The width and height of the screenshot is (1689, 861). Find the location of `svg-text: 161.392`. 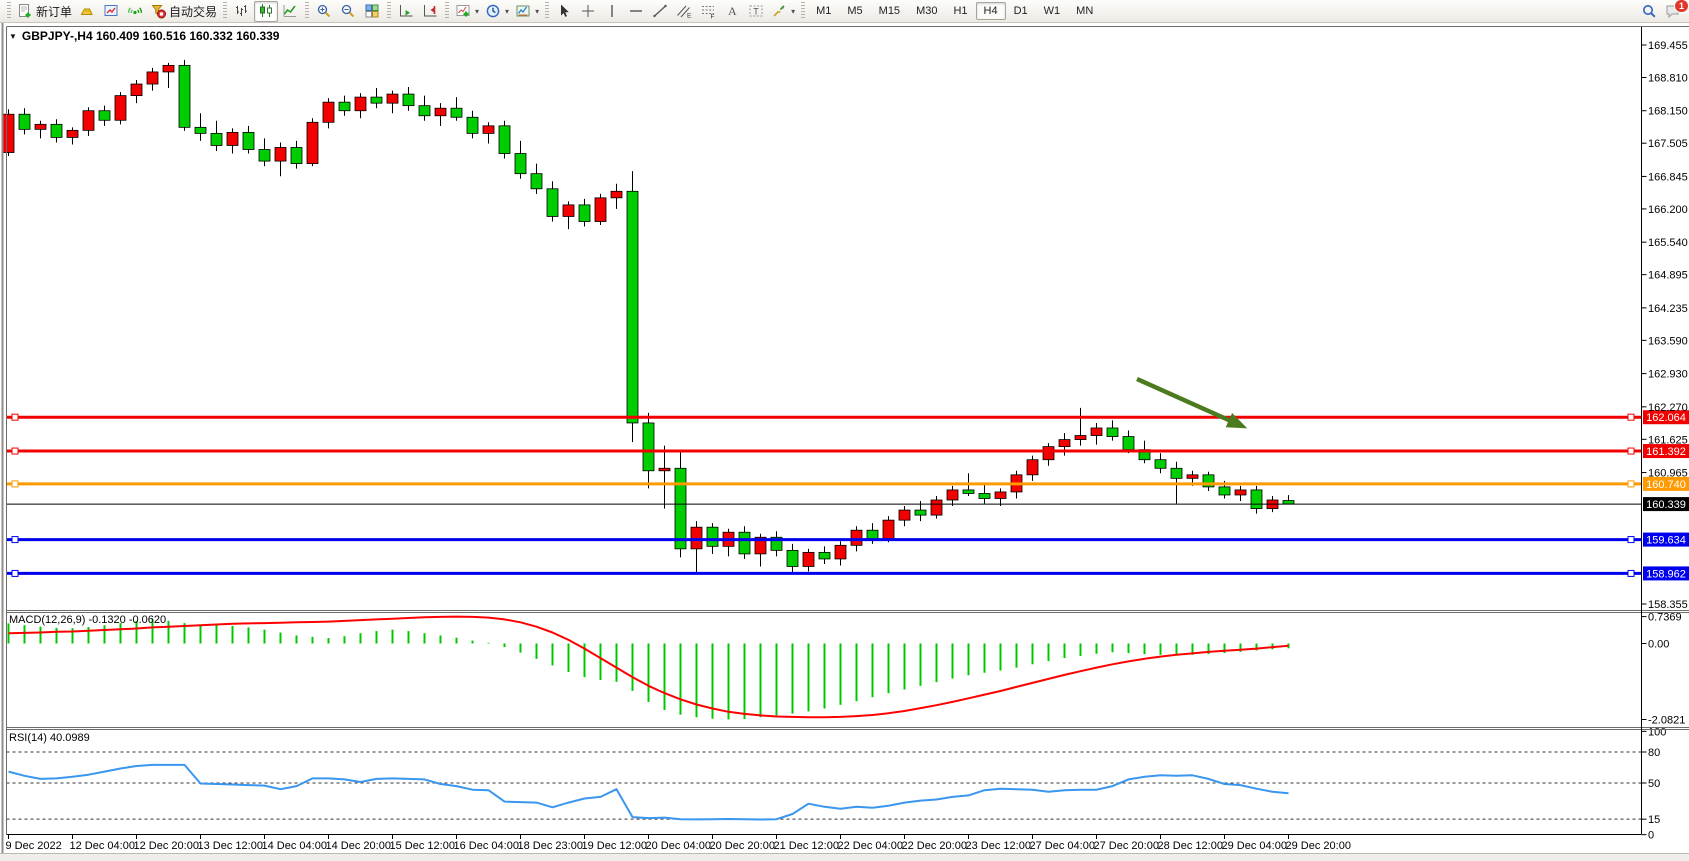

svg-text: 161.392 is located at coordinates (1666, 452).